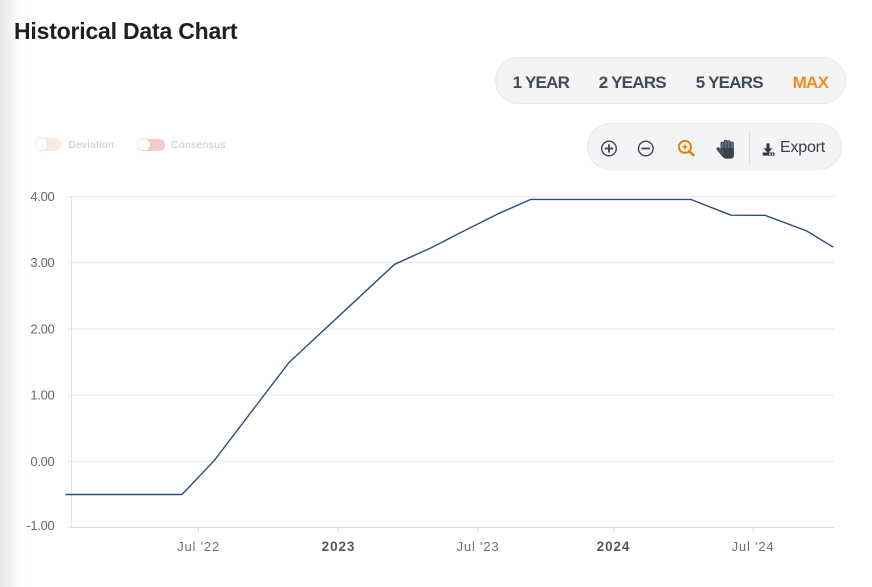 Image resolution: width=872 pixels, height=587 pixels. I want to click on svg-text: Jul '24, so click(753, 546).